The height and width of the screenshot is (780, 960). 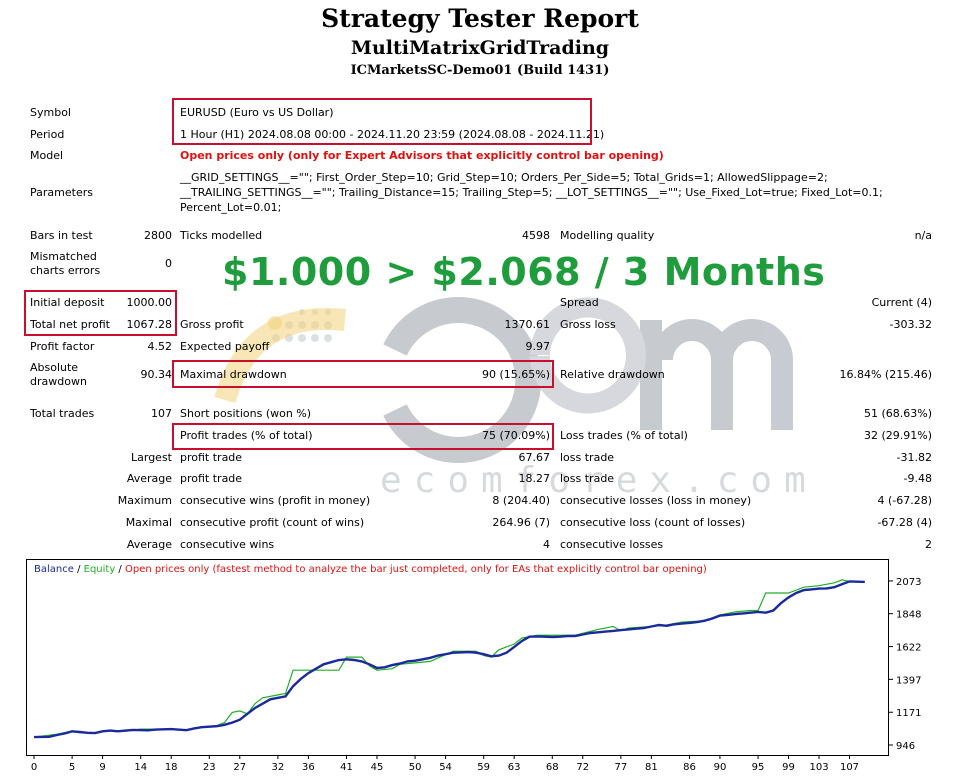 What do you see at coordinates (382, 121) in the screenshot?
I see `symbol-period-highlight` at bounding box center [382, 121].